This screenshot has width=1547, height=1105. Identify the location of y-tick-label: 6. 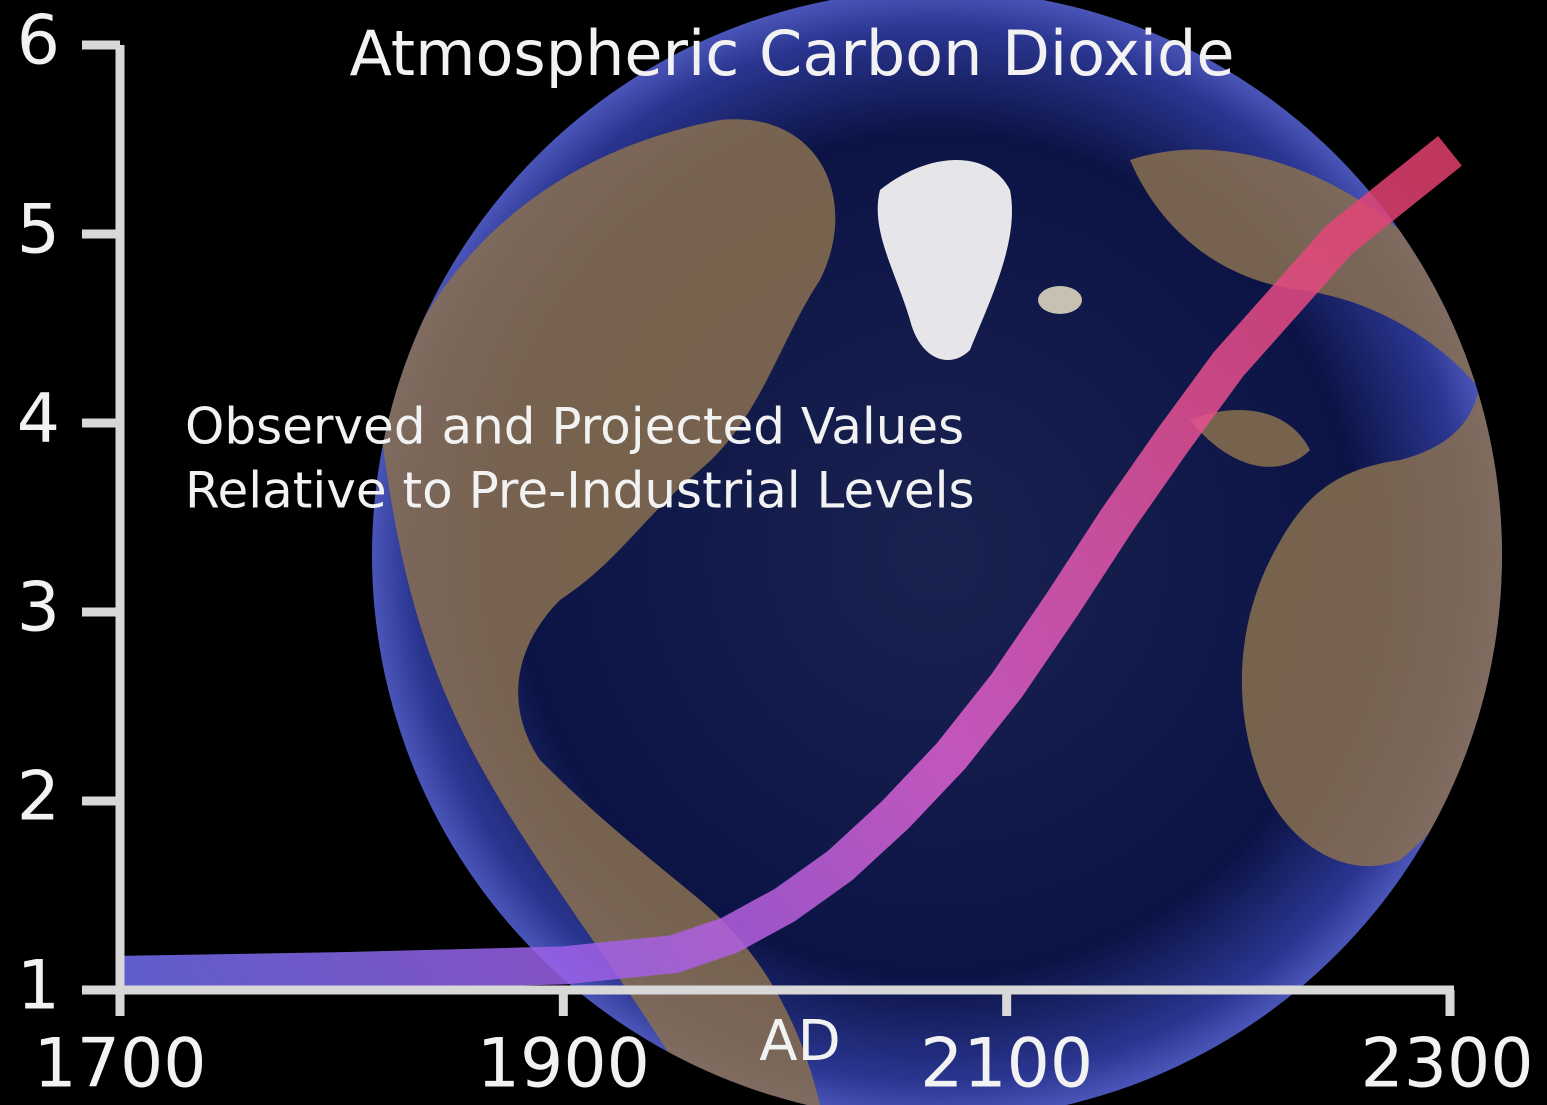
(38, 41).